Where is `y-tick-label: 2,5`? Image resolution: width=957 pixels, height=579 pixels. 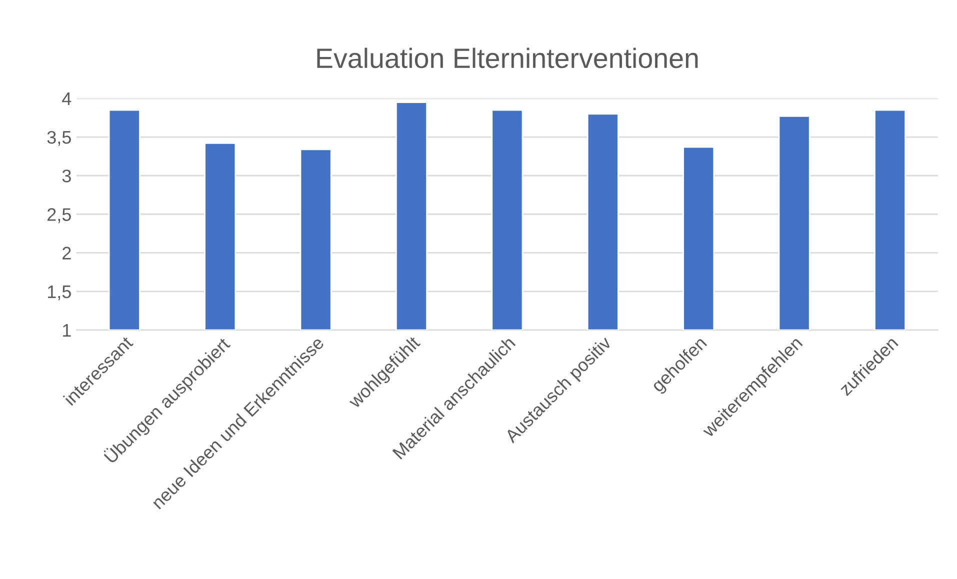
y-tick-label: 2,5 is located at coordinates (59, 216).